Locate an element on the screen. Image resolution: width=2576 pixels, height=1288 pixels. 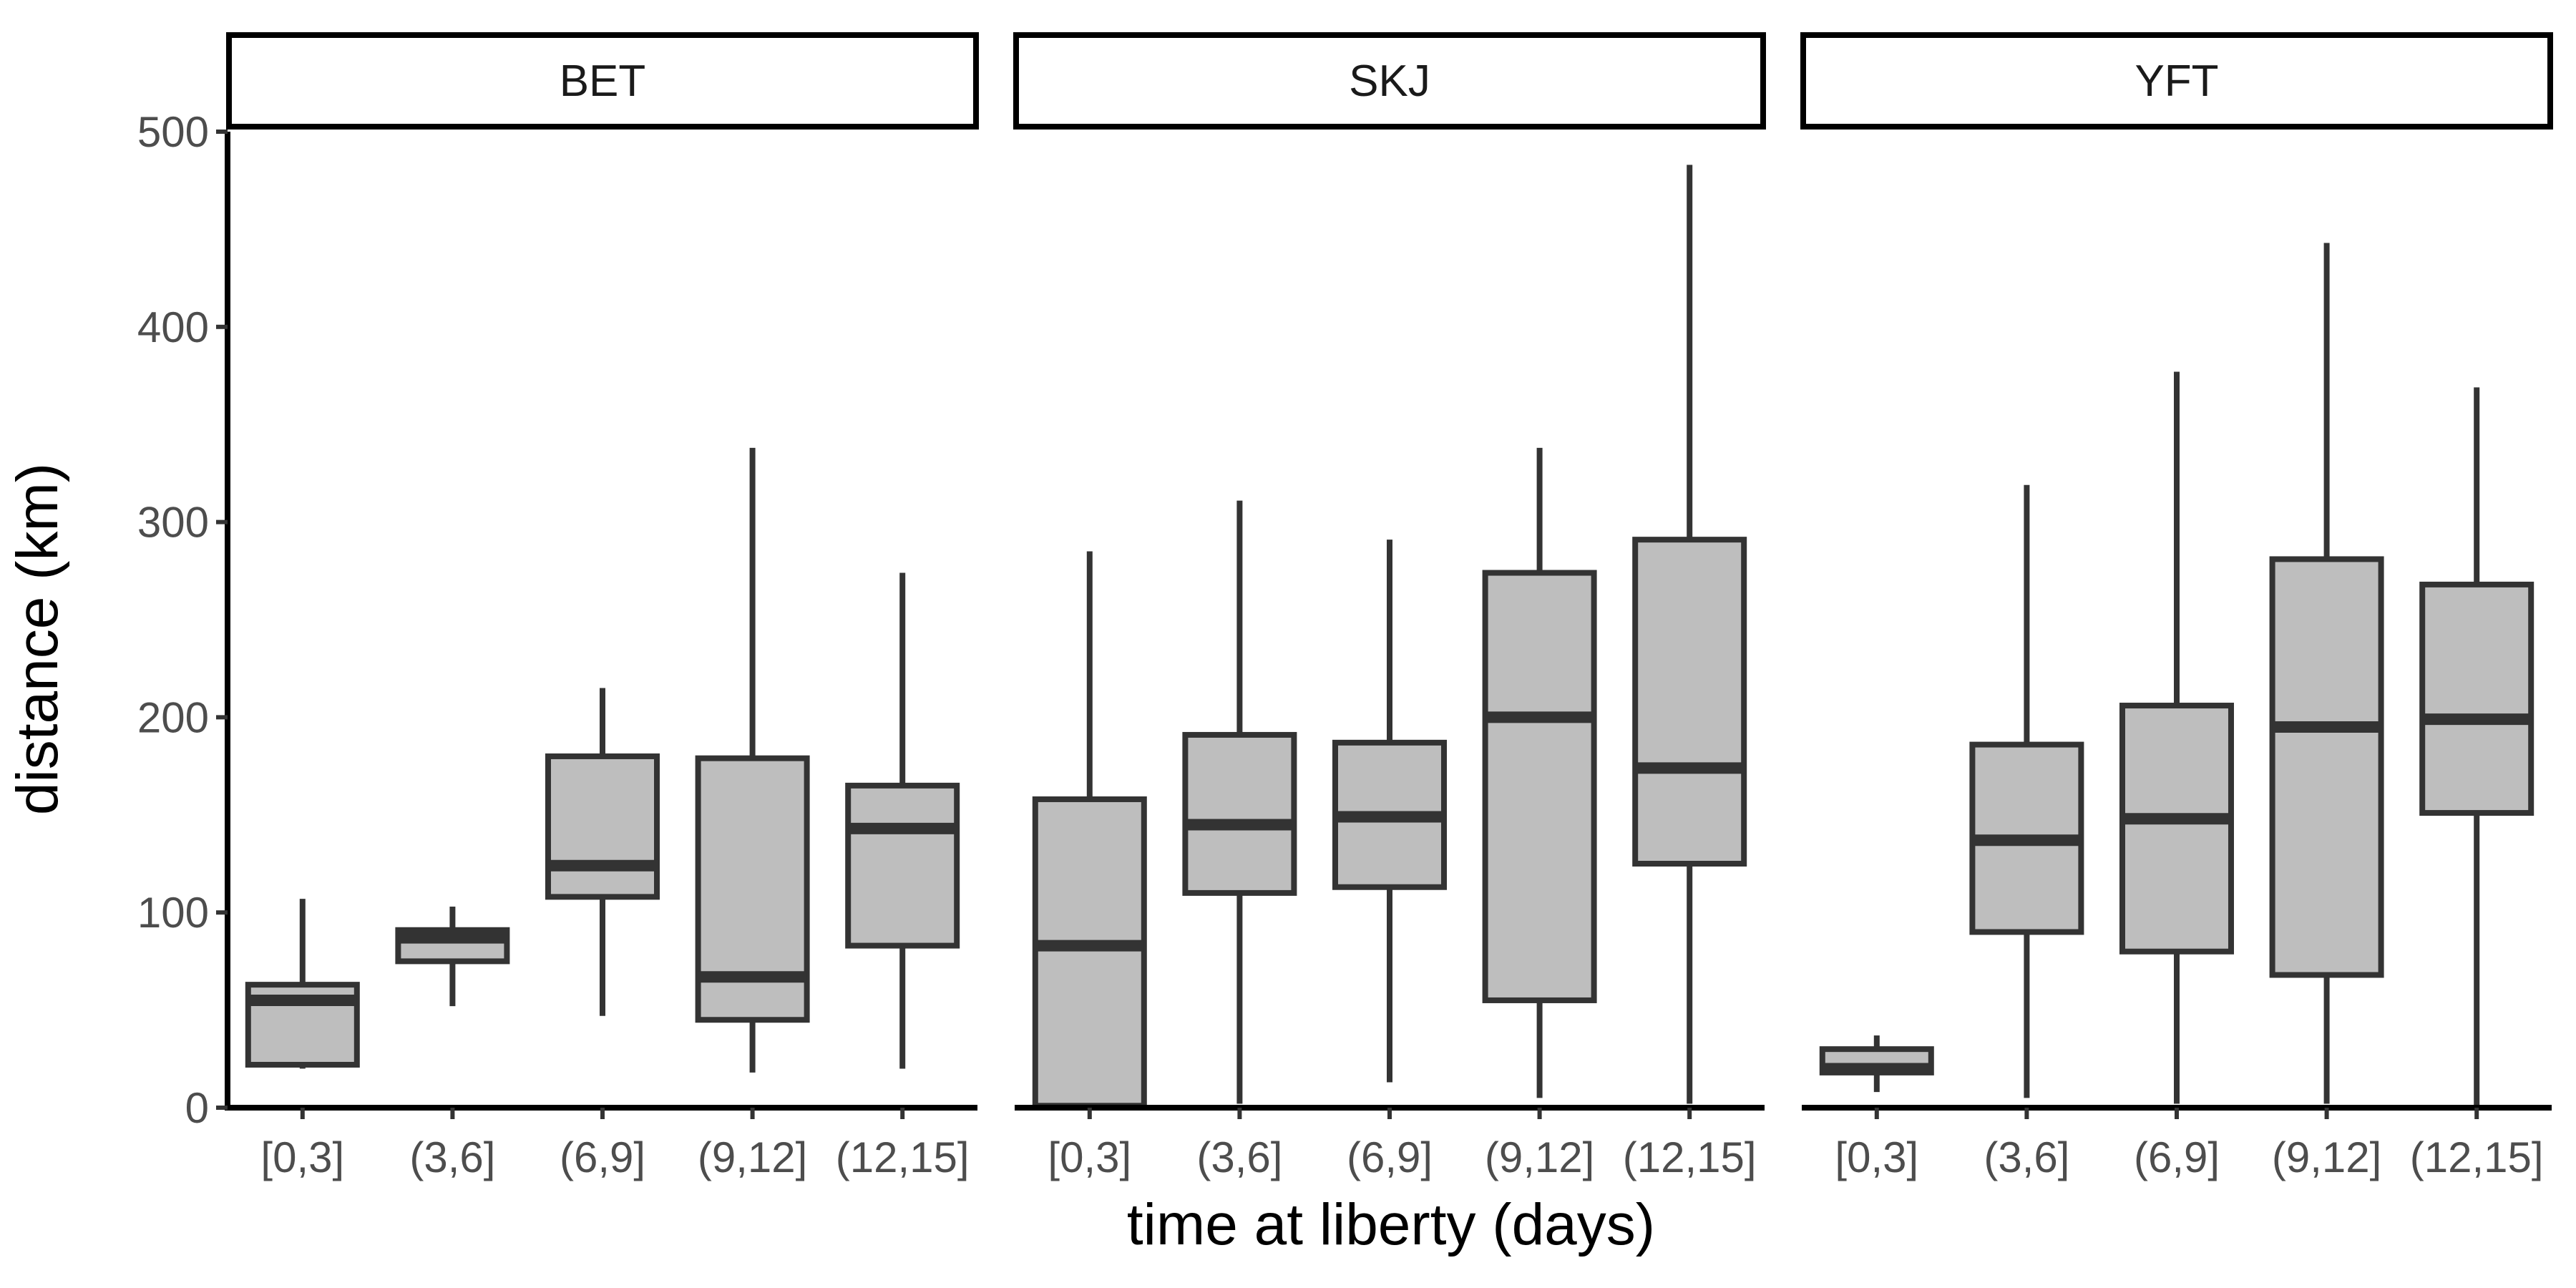
facet-strip-label: BET is located at coordinates (603, 81).